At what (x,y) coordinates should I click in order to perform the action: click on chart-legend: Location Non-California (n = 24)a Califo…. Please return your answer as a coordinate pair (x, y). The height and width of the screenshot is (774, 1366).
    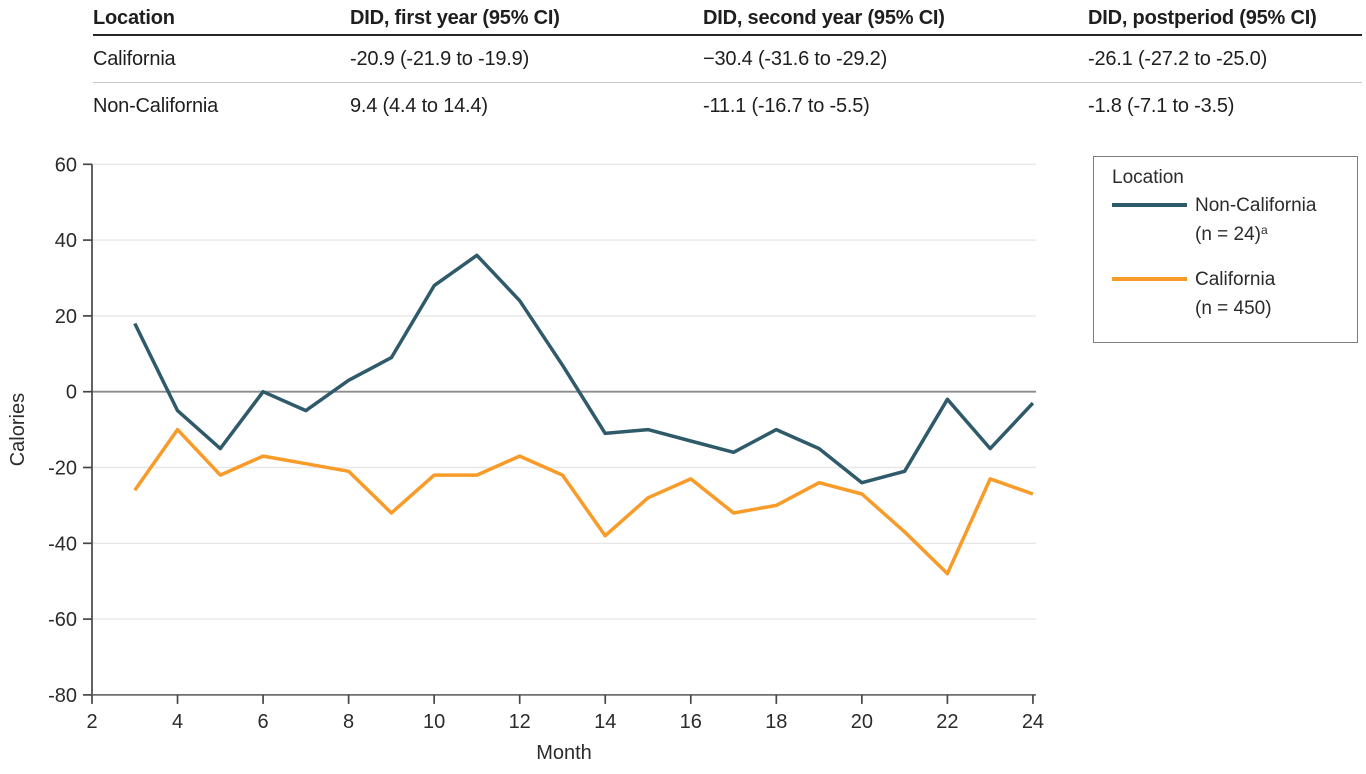
    Looking at the image, I should click on (1225, 249).